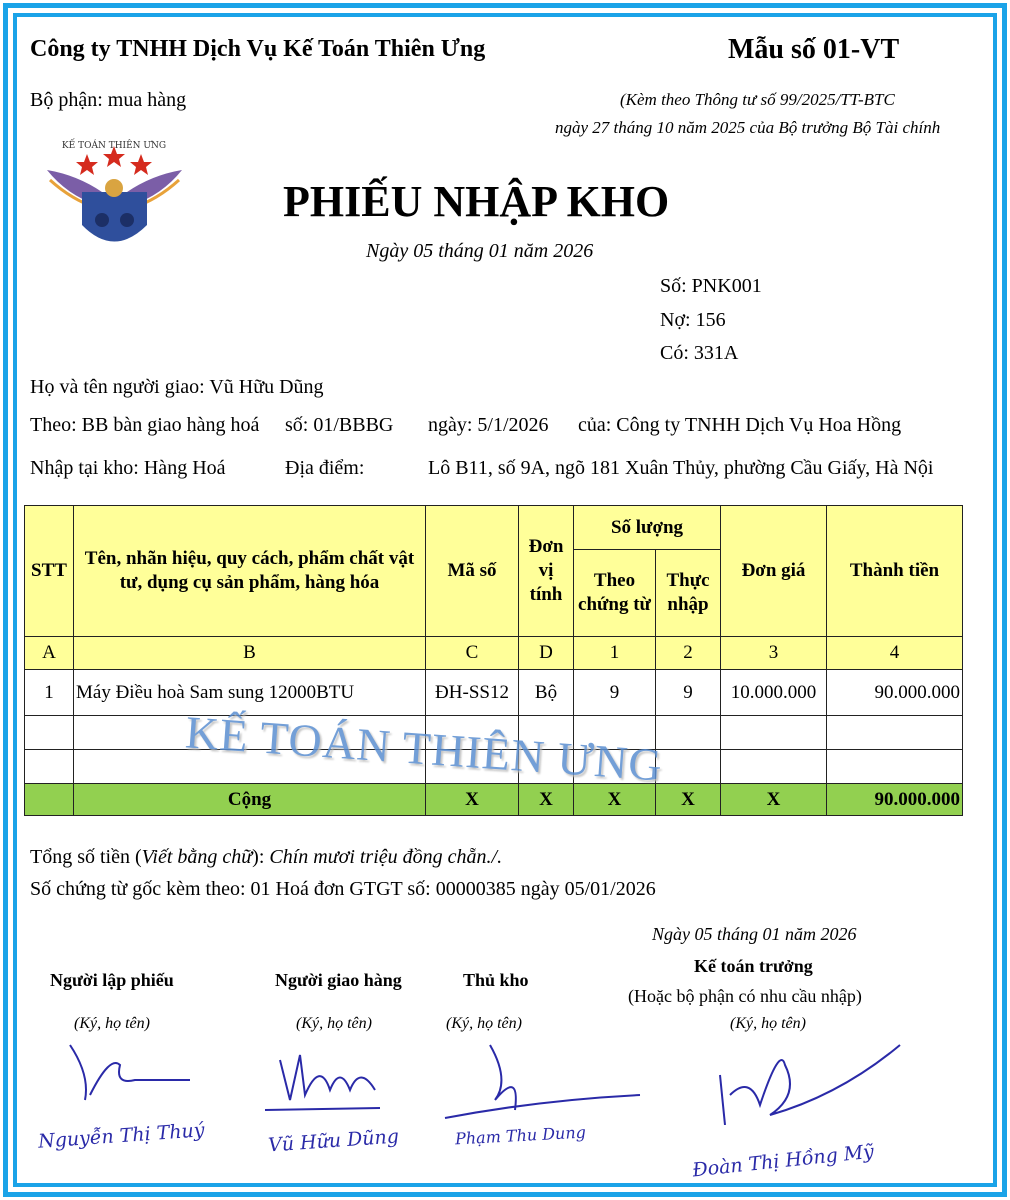  I want to click on deliverer: Họ và tên người giao: Vũ Hữu Dũng, so click(177, 387).